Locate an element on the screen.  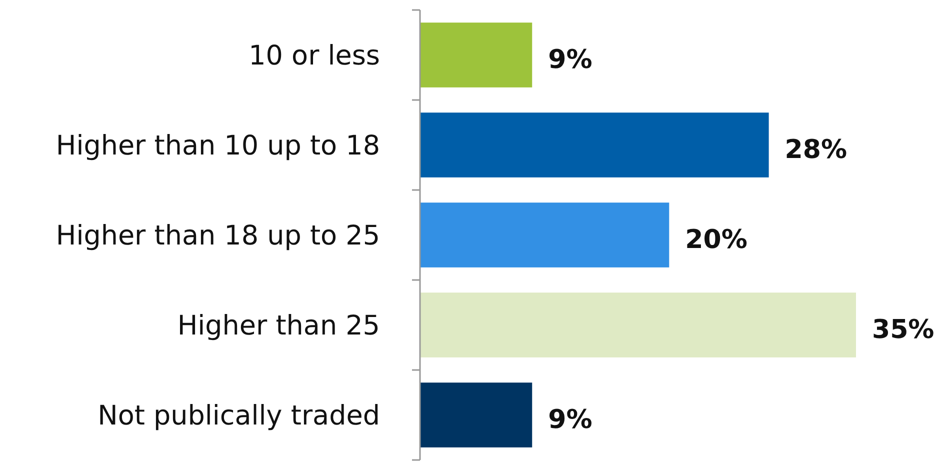
data-label: 20% is located at coordinates (716, 240).